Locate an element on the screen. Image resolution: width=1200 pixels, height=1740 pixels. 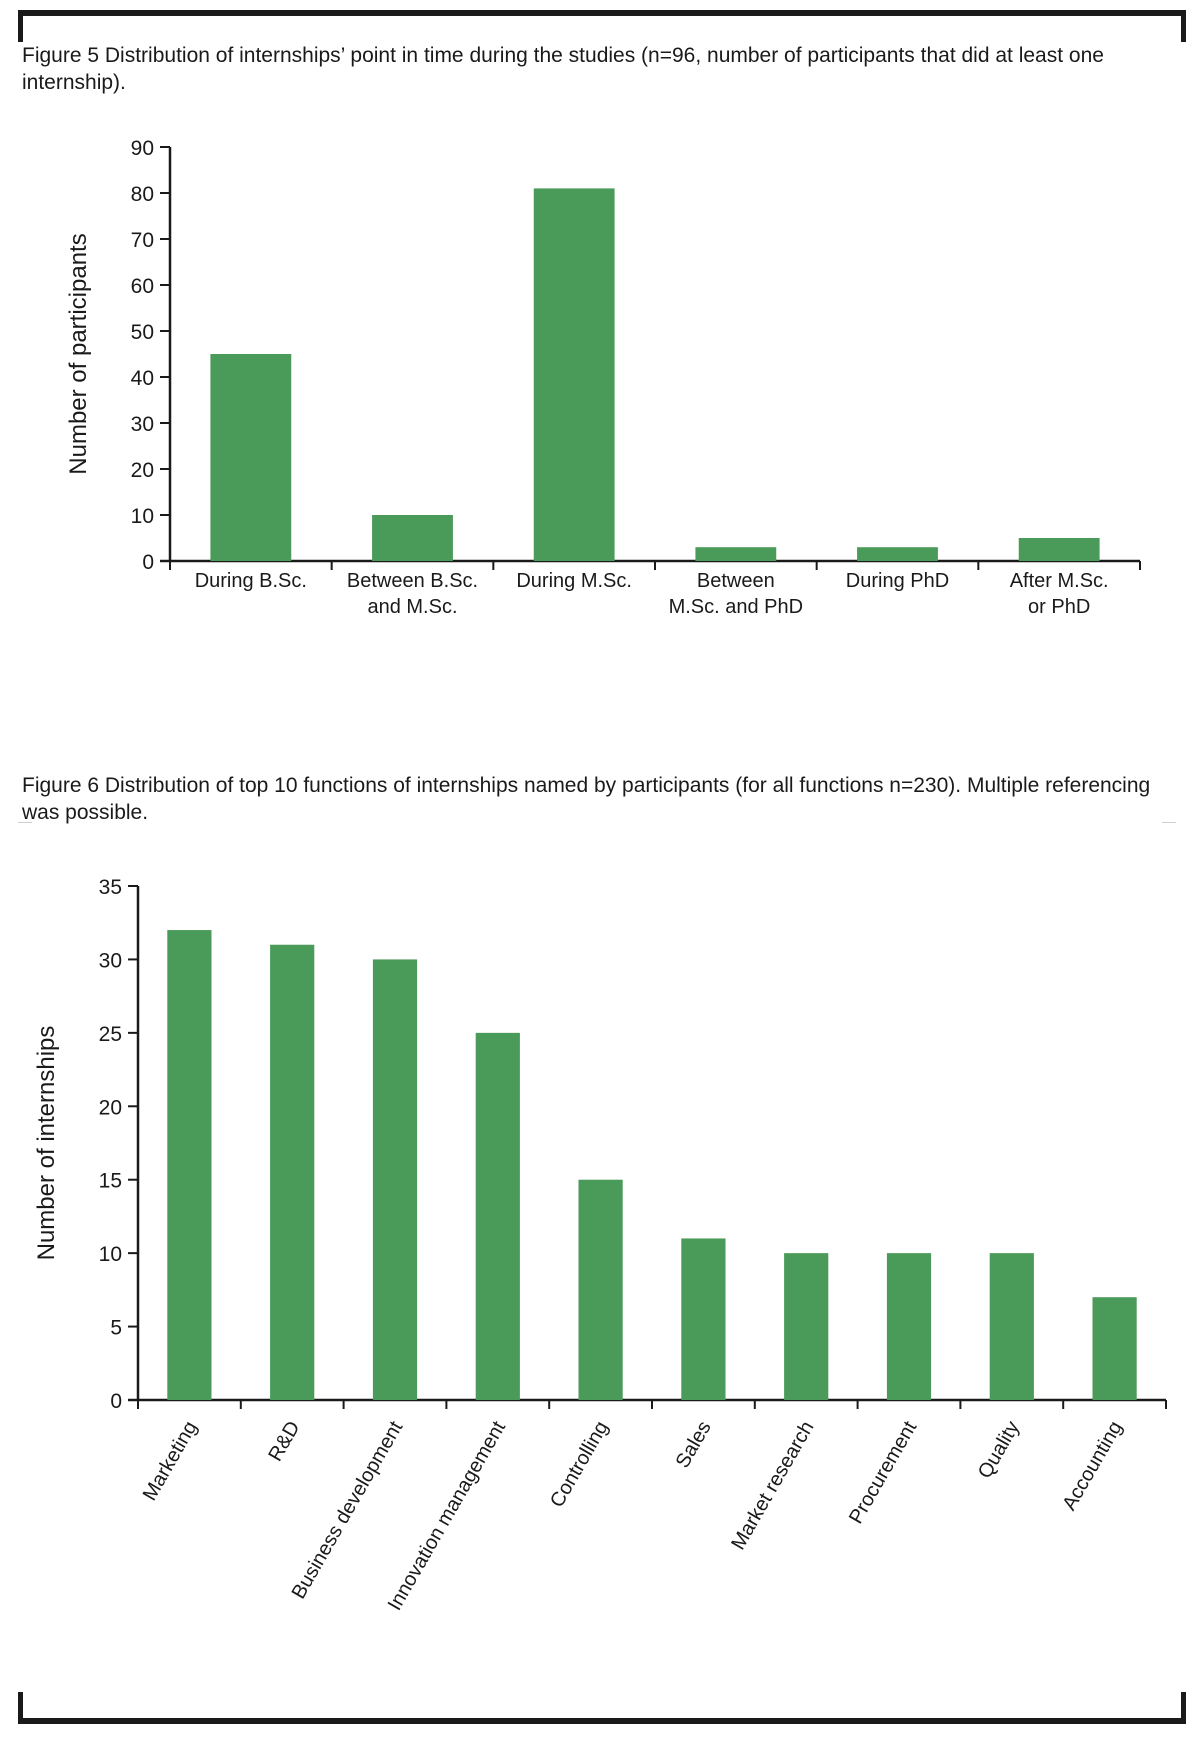
x-category-label: After M.Sc. or PhD is located at coordinates (1059, 594).